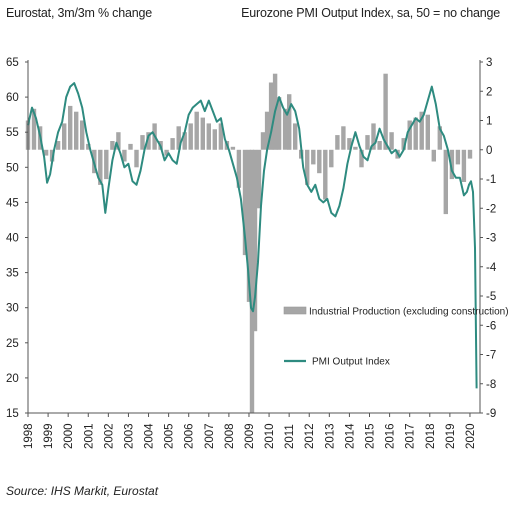  Describe the element at coordinates (270, 436) in the screenshot. I see `x-tick-label: 2010` at that location.